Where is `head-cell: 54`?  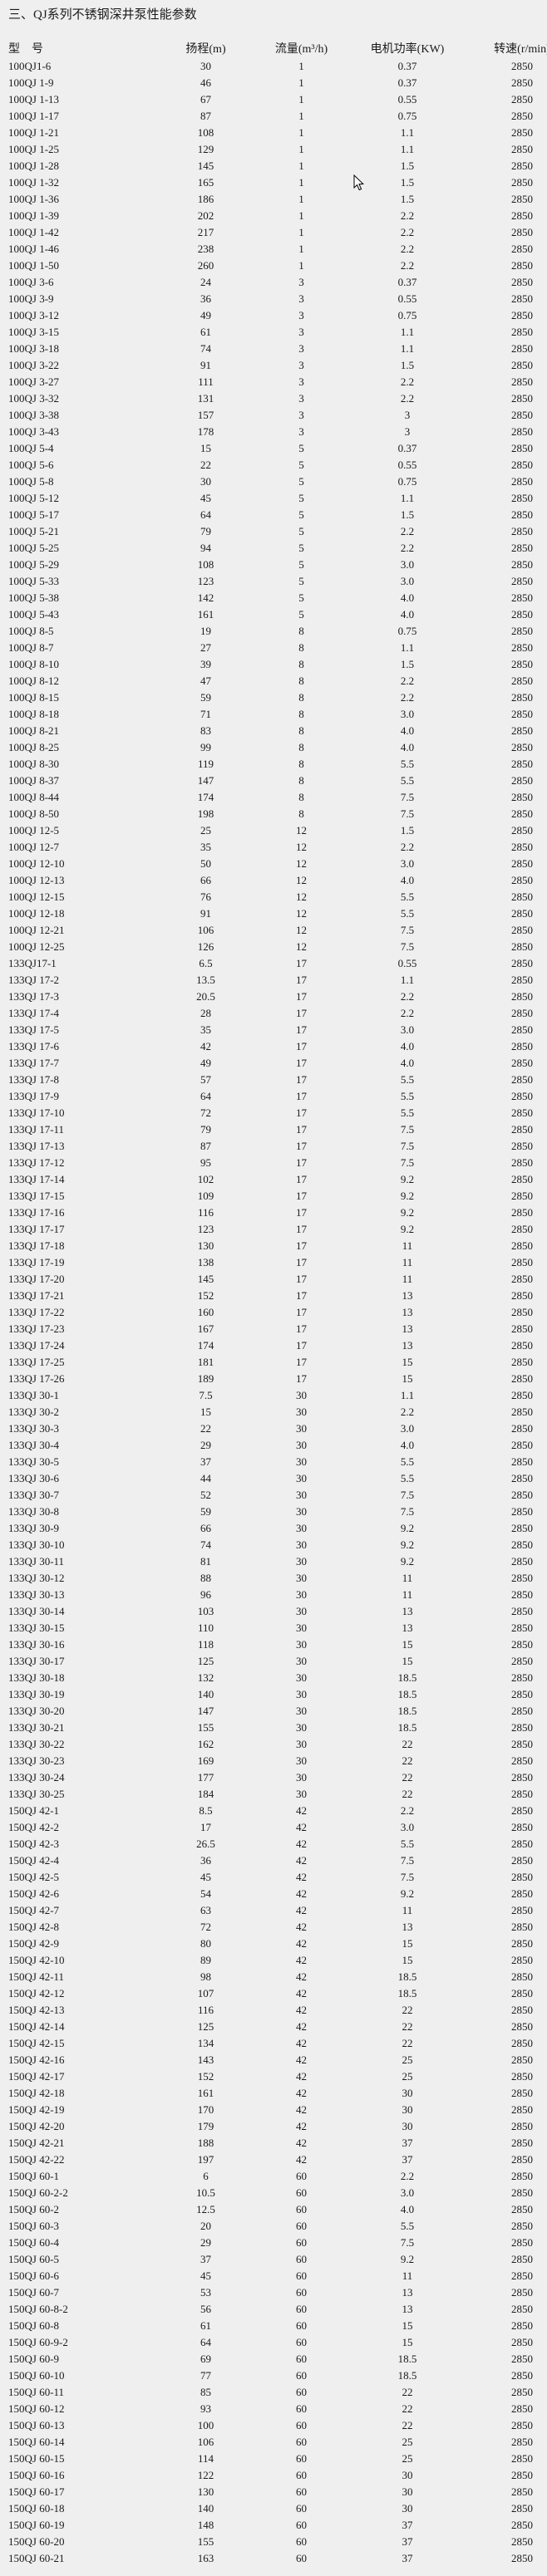
head-cell: 54 is located at coordinates (206, 1893).